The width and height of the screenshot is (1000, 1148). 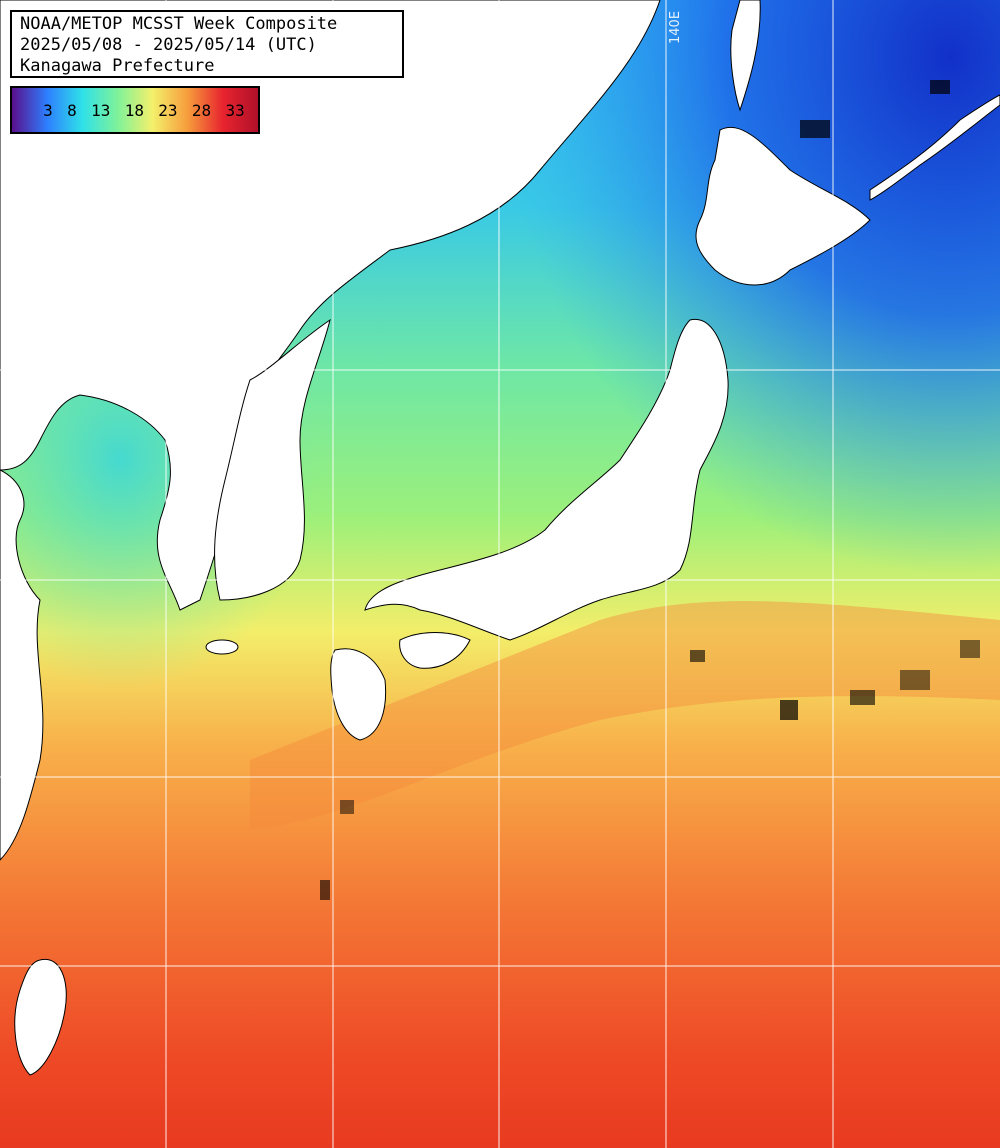 I want to click on title-line-1: NOAA/METOP MCSST Week Composite, so click(x=179, y=24).